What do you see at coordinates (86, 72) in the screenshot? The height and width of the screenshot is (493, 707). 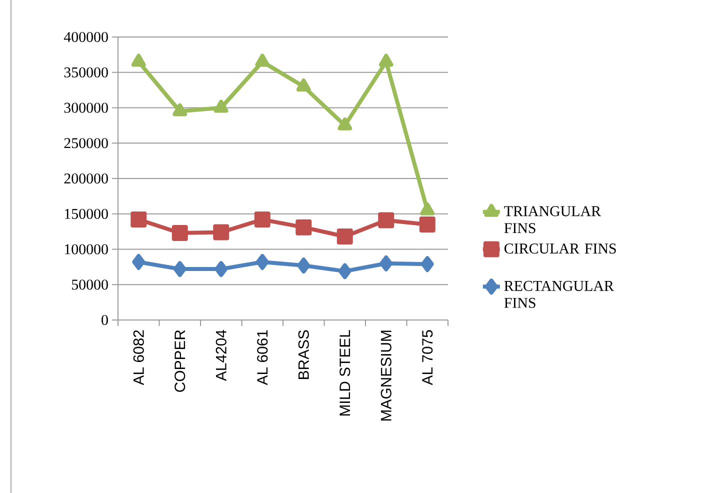 I see `y-tick-label: 350000` at bounding box center [86, 72].